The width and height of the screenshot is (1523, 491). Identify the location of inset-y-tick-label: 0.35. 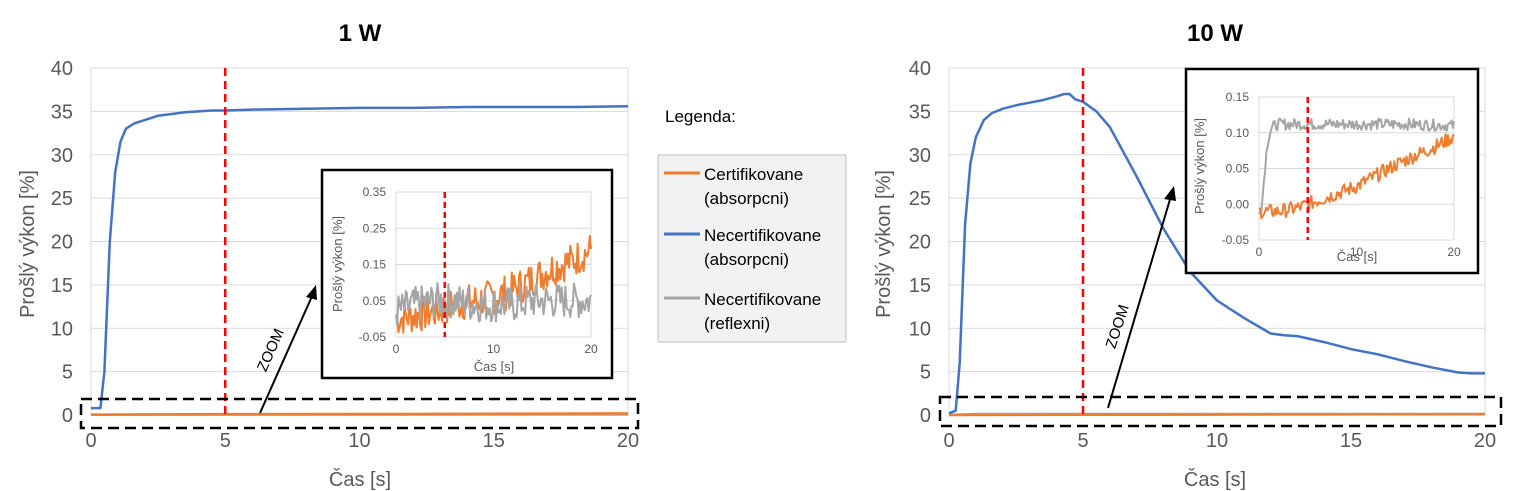
(375, 192).